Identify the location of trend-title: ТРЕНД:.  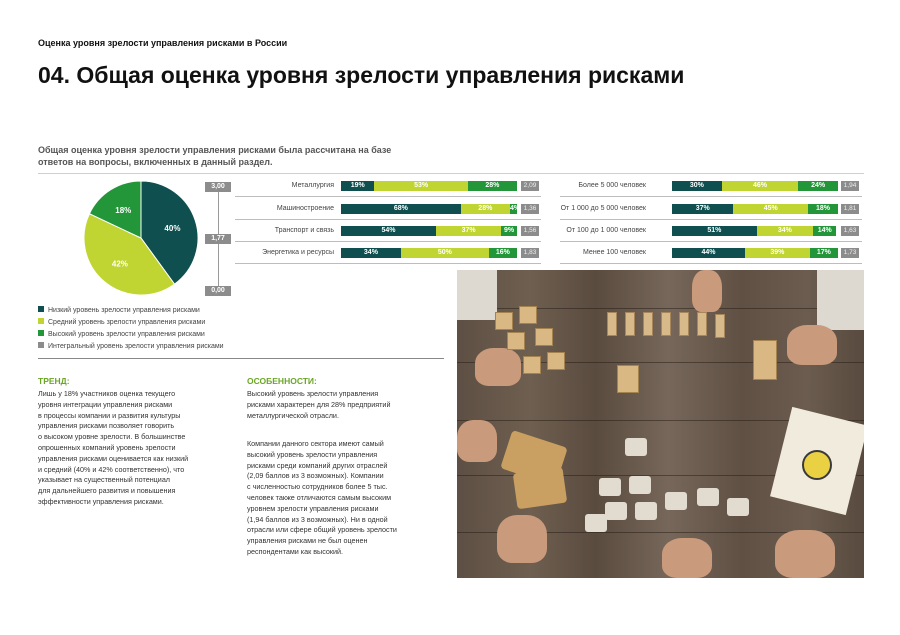
(54, 381).